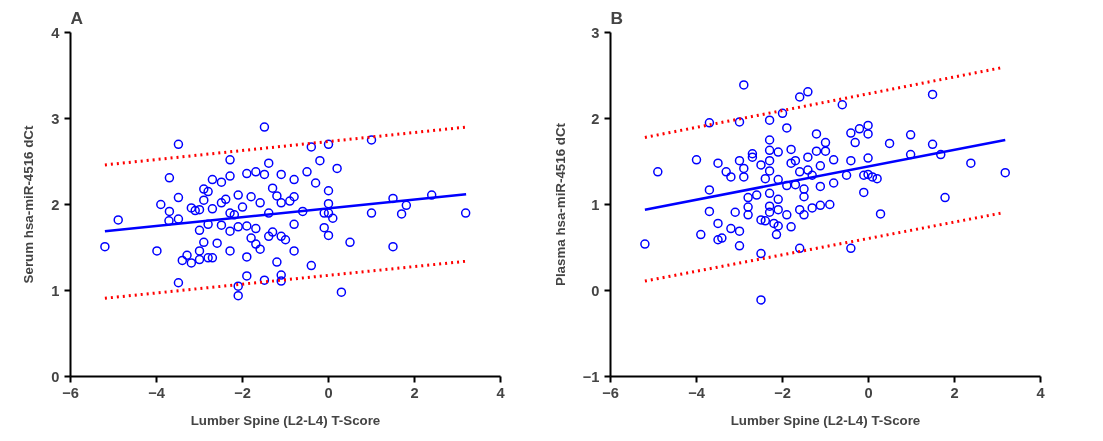  Describe the element at coordinates (77, 17) in the screenshot. I see `chart-title: A` at that location.